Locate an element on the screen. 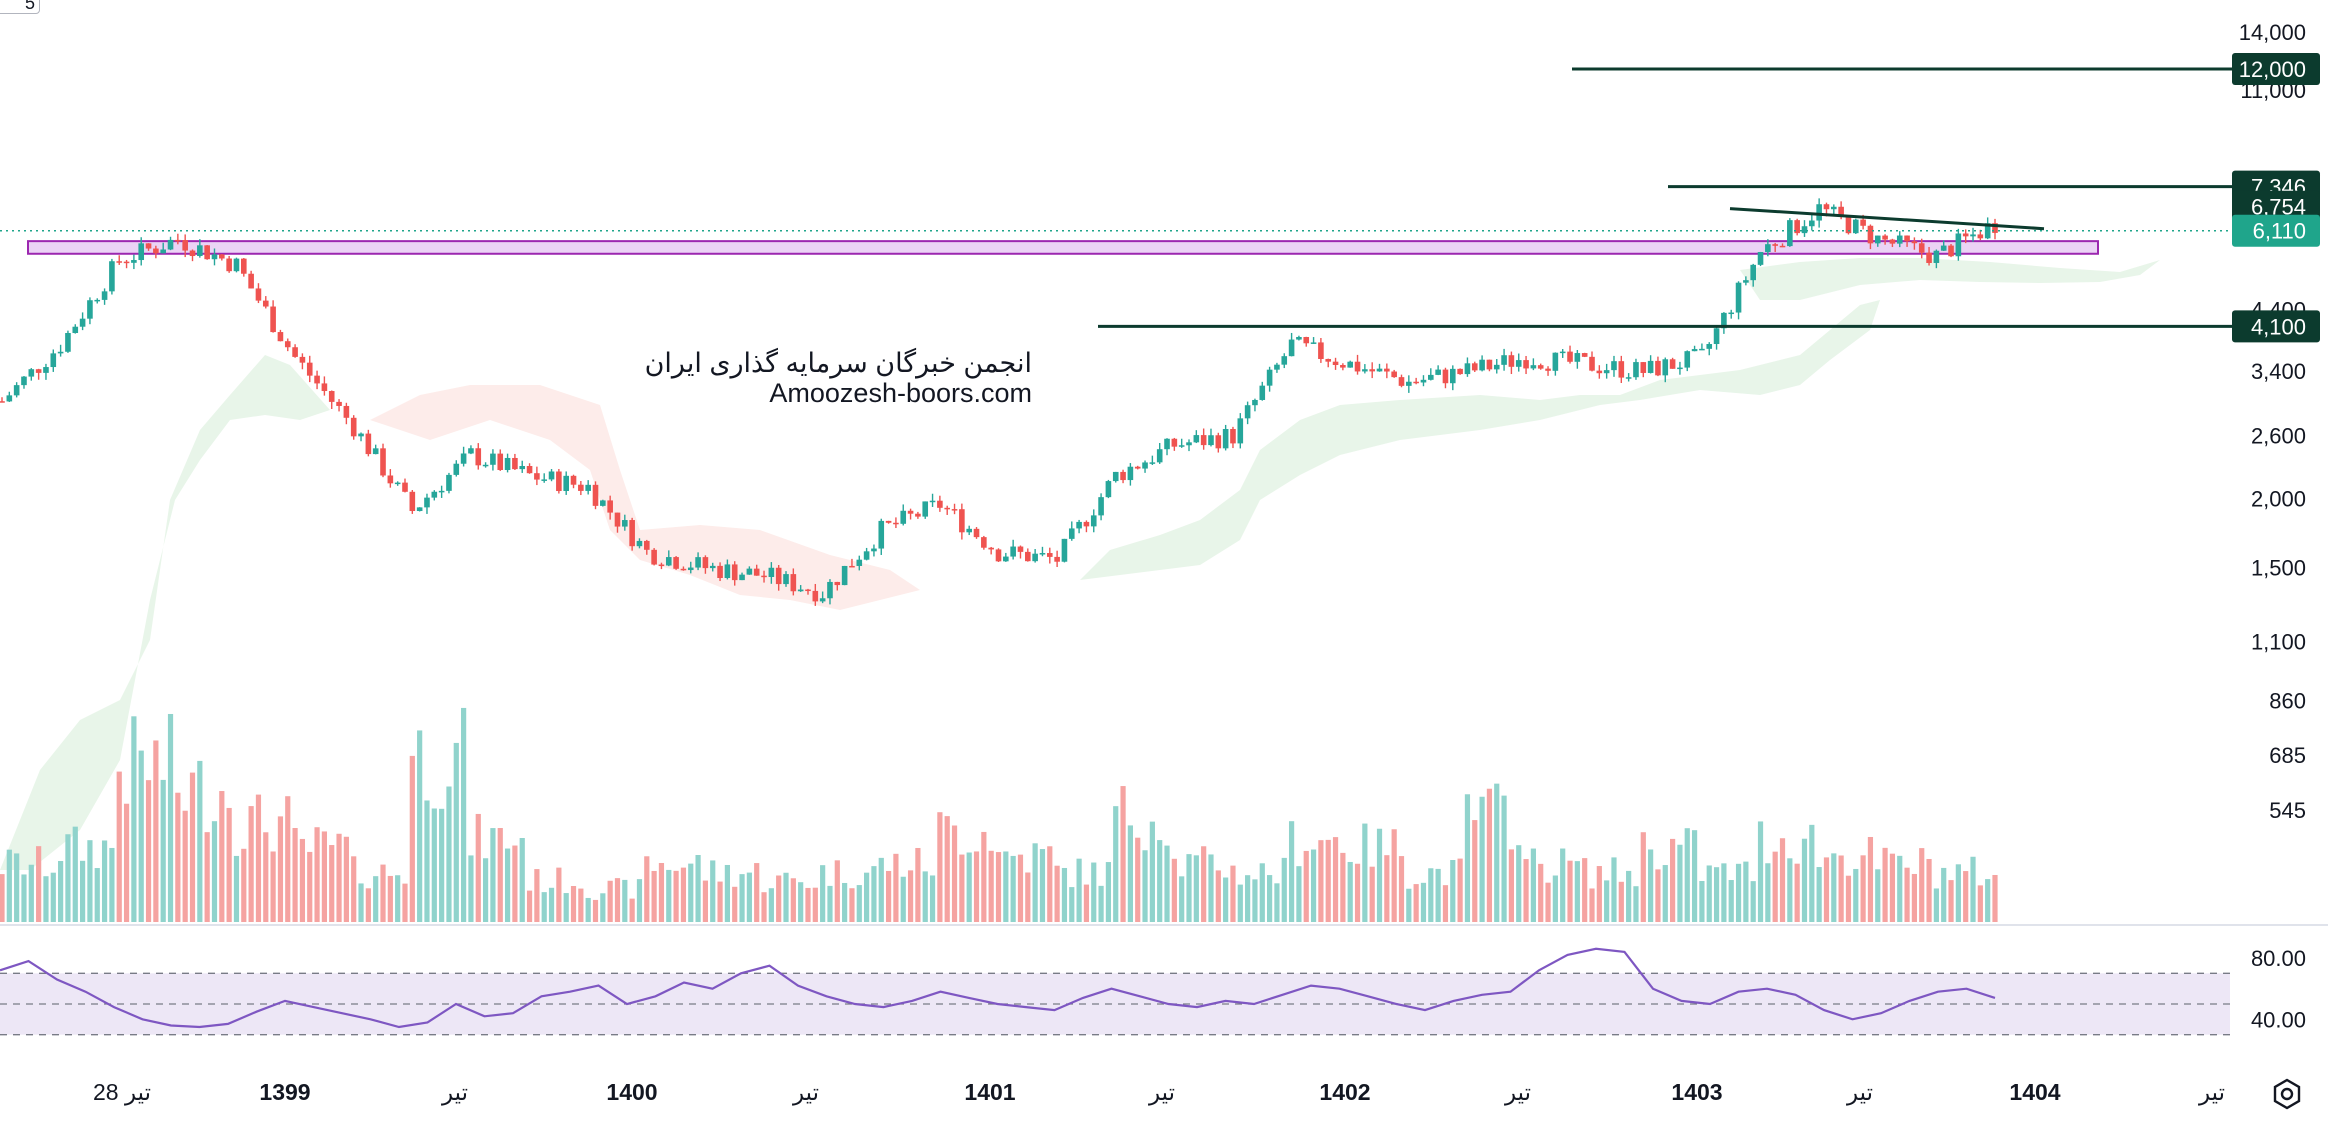  rsi-pane: 80.00 40.00 is located at coordinates (1164, 980).